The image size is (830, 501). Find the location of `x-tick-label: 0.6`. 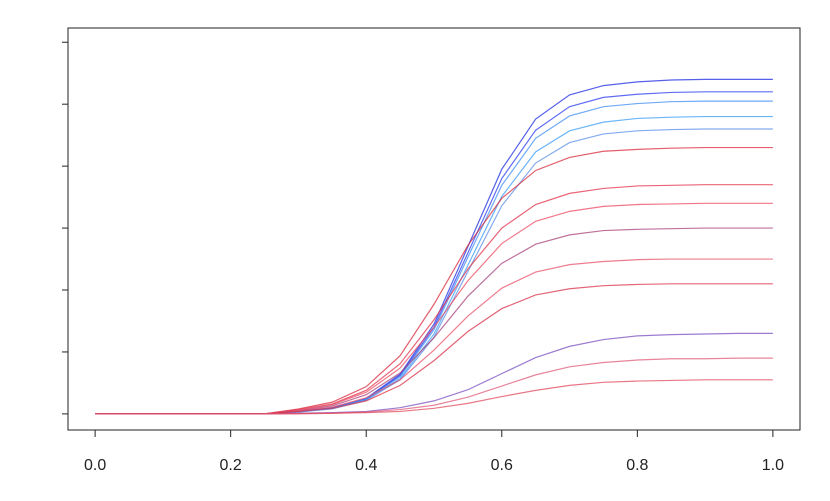

x-tick-label: 0.6 is located at coordinates (502, 465).